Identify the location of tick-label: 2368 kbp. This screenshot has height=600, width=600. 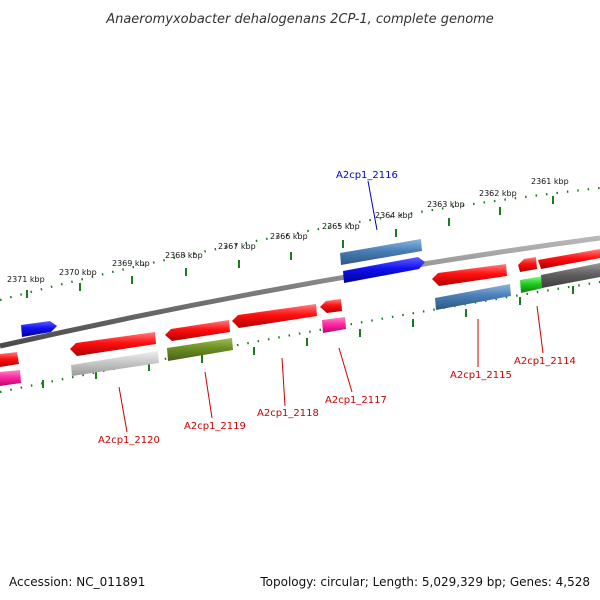
(184, 255).